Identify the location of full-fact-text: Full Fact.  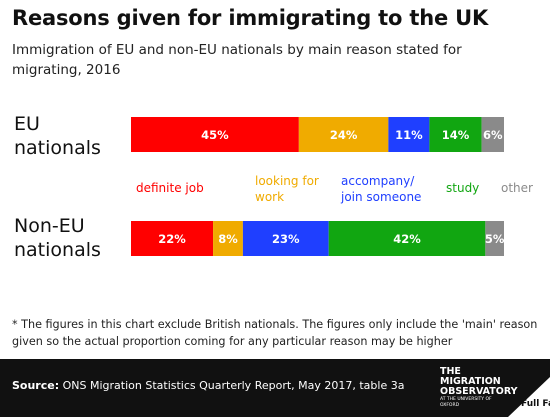
(535, 404).